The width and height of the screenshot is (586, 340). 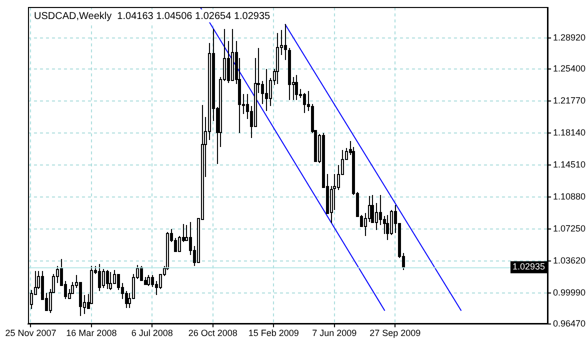 I want to click on ref-line-label: 1.02935, so click(x=529, y=267).